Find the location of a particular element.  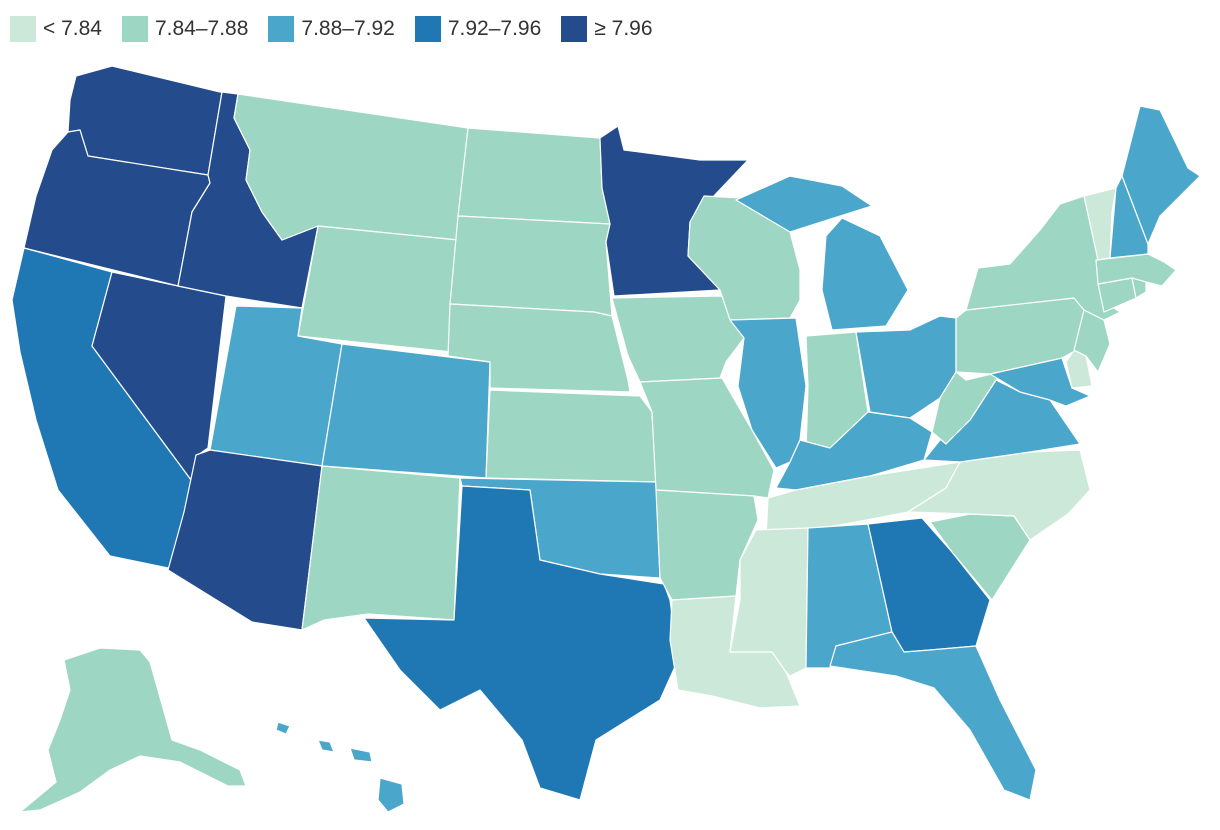

state-iowa is located at coordinates (678, 339).